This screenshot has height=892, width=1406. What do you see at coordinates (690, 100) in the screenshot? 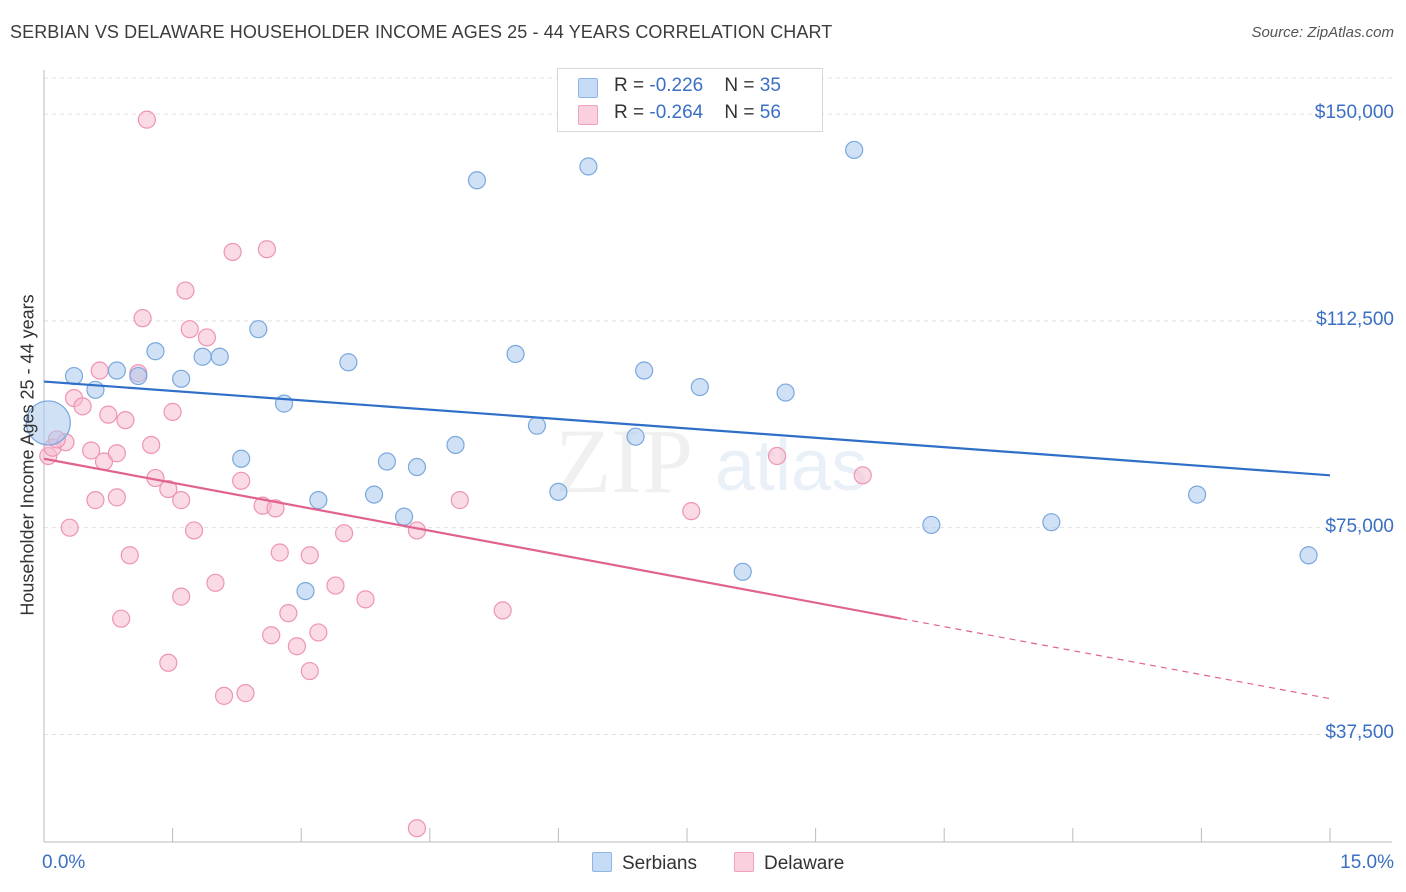
I see `correlation-legend: R = -0.226 N = 35 R = -0.264 N = 56` at bounding box center [690, 100].